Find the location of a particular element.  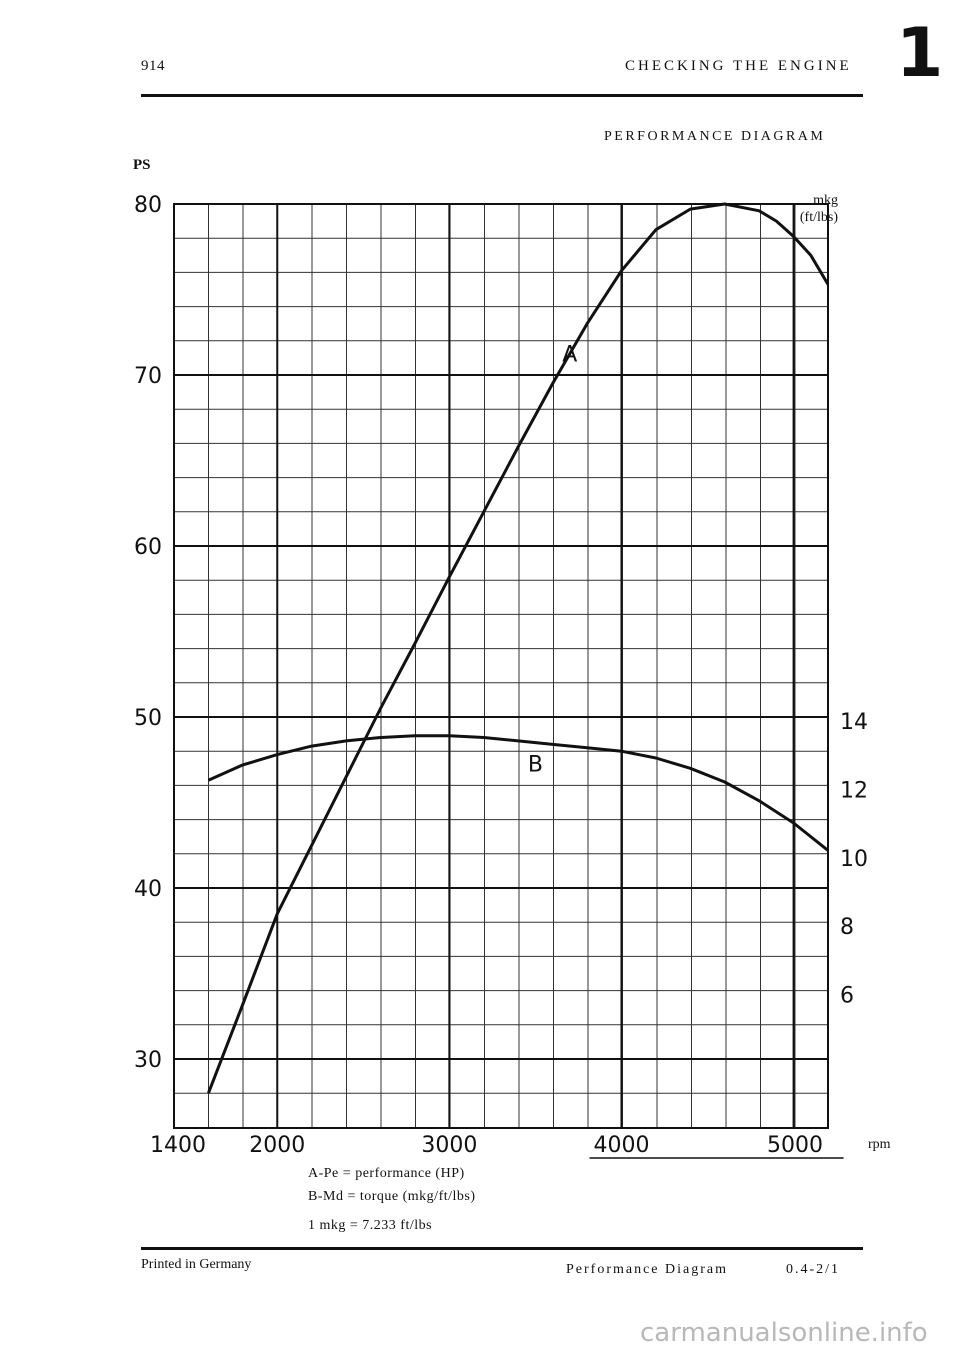

legend-eq-a: = is located at coordinates (349, 1173).